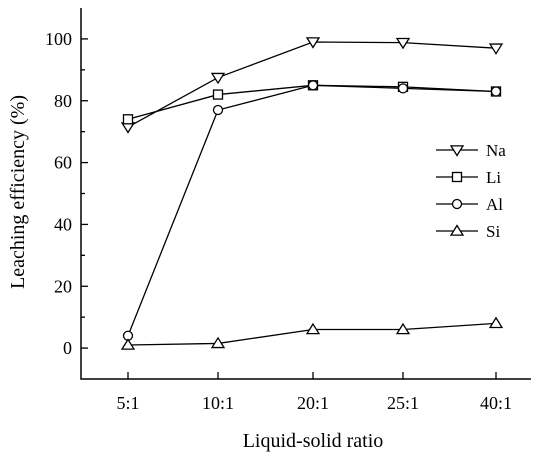 This screenshot has width=550, height=457. What do you see at coordinates (66, 193) in the screenshot?
I see `y-axis-ticks: 0 20 40 60 80 100` at bounding box center [66, 193].